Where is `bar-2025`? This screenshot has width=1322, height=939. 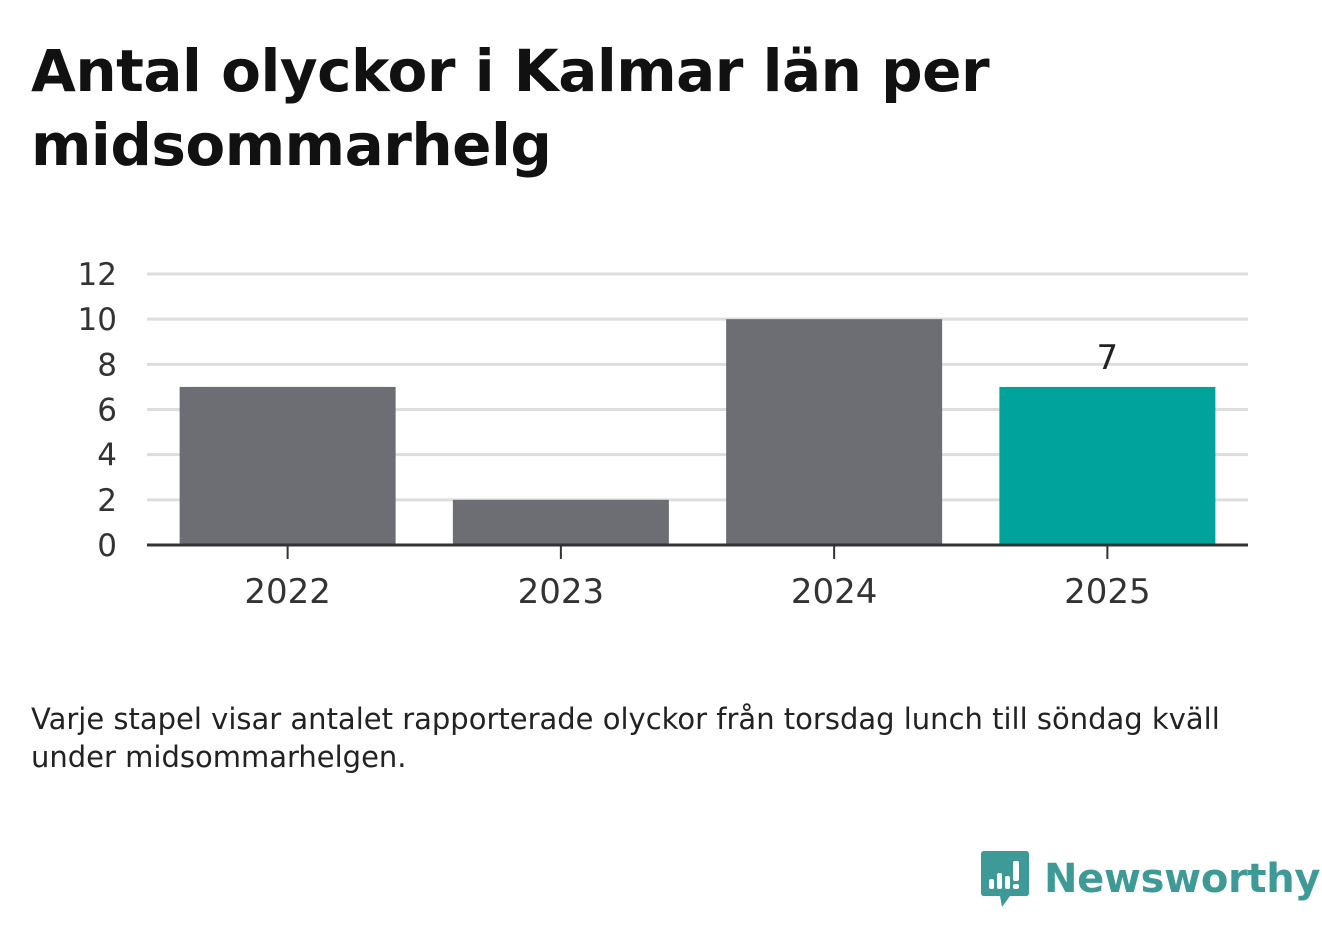 bar-2025 is located at coordinates (1107, 465).